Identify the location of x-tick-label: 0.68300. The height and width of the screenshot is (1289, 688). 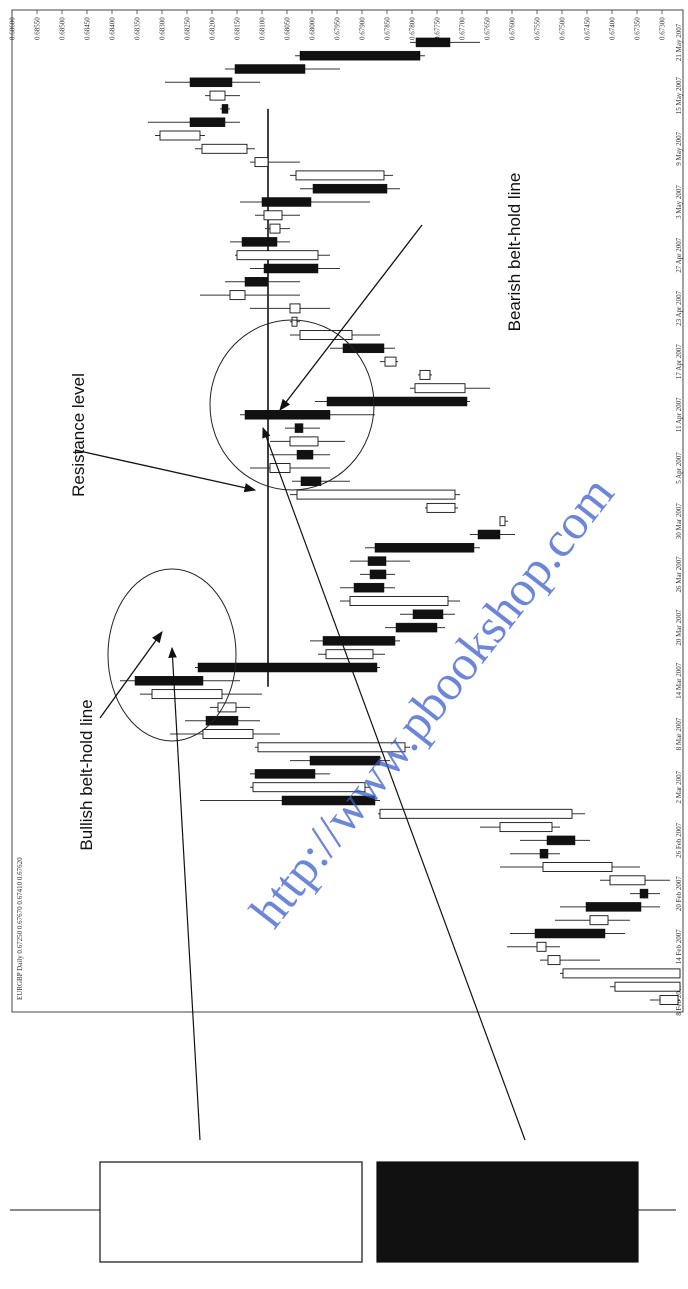
(163, 28).